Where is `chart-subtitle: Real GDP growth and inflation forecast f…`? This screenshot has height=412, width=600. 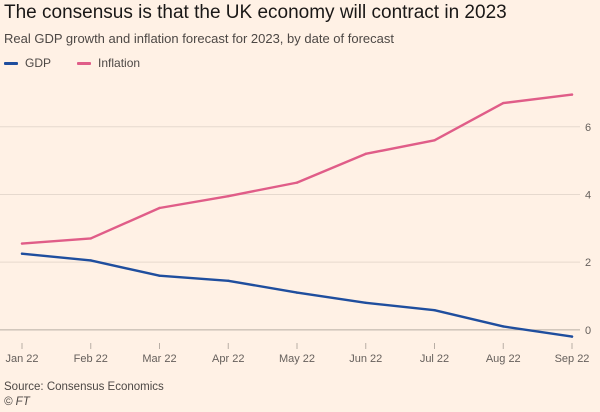
chart-subtitle: Real GDP growth and inflation forecast f… is located at coordinates (199, 38).